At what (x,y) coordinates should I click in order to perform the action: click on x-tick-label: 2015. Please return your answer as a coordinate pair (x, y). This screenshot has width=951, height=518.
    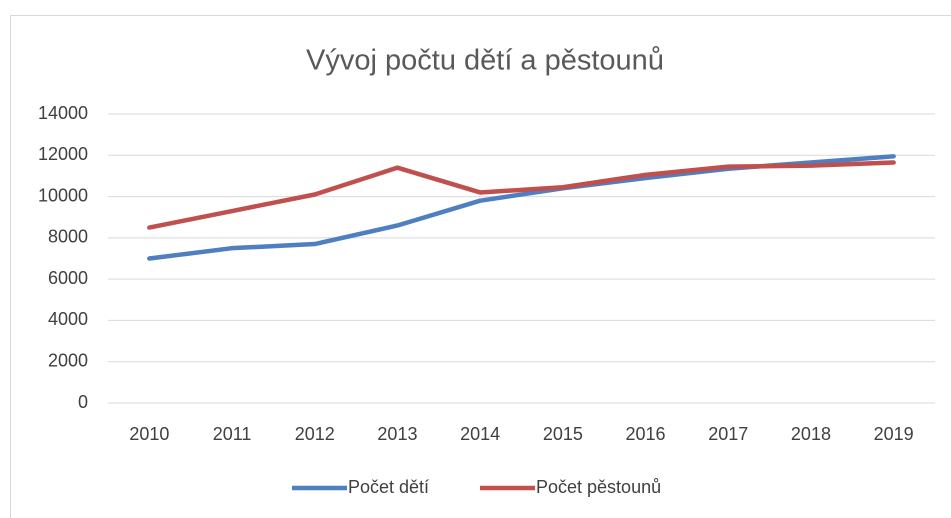
    Looking at the image, I should click on (563, 434).